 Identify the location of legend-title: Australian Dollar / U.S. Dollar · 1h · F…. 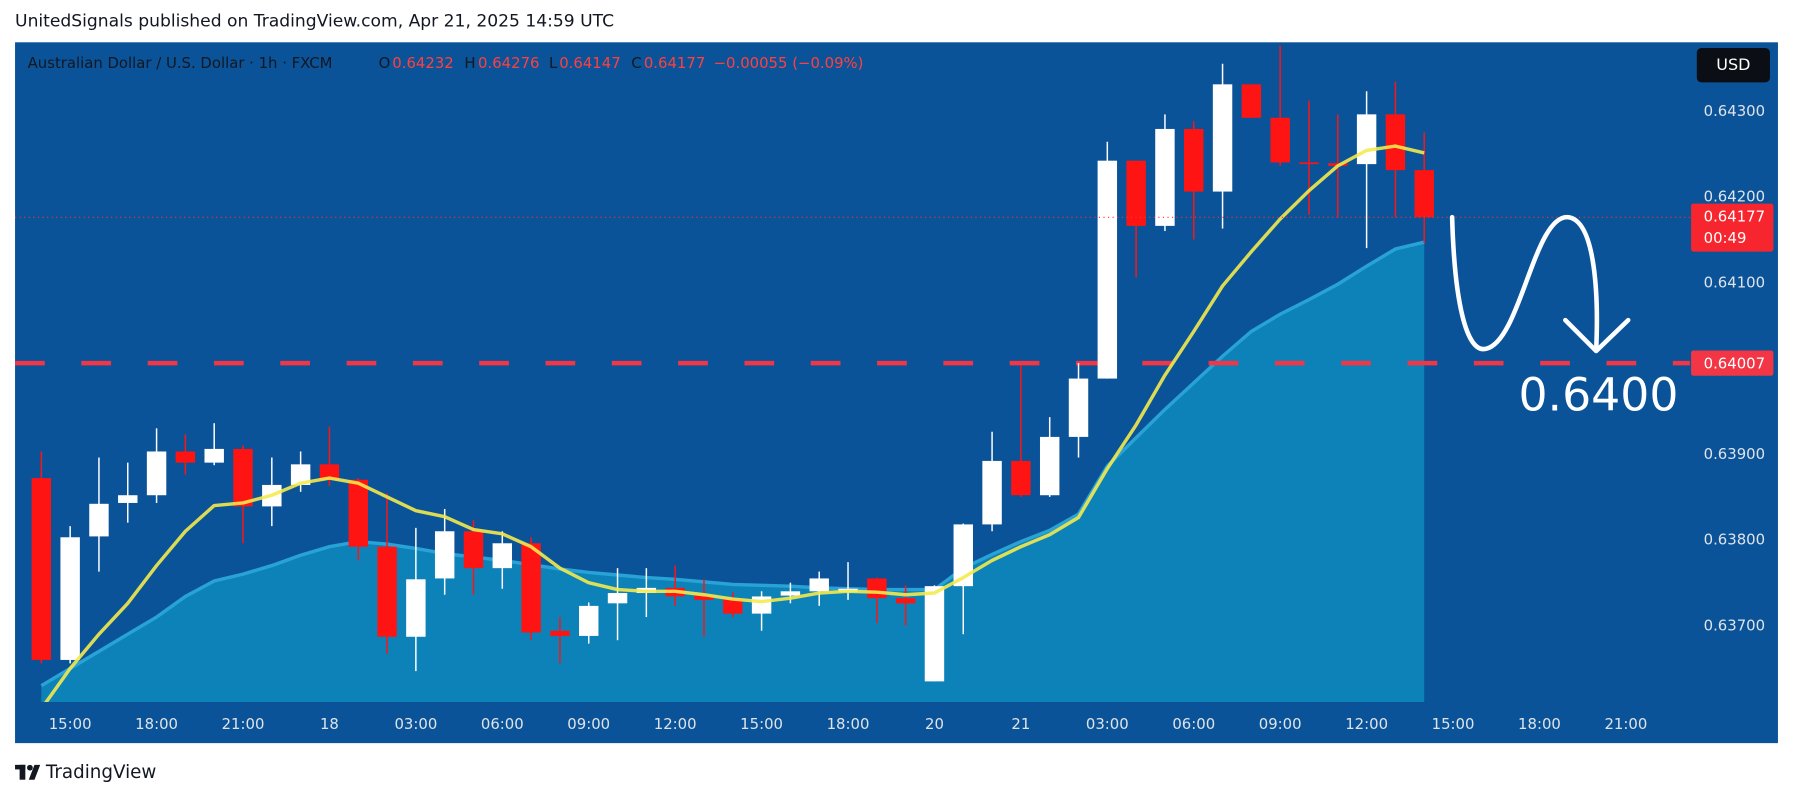
(180, 63).